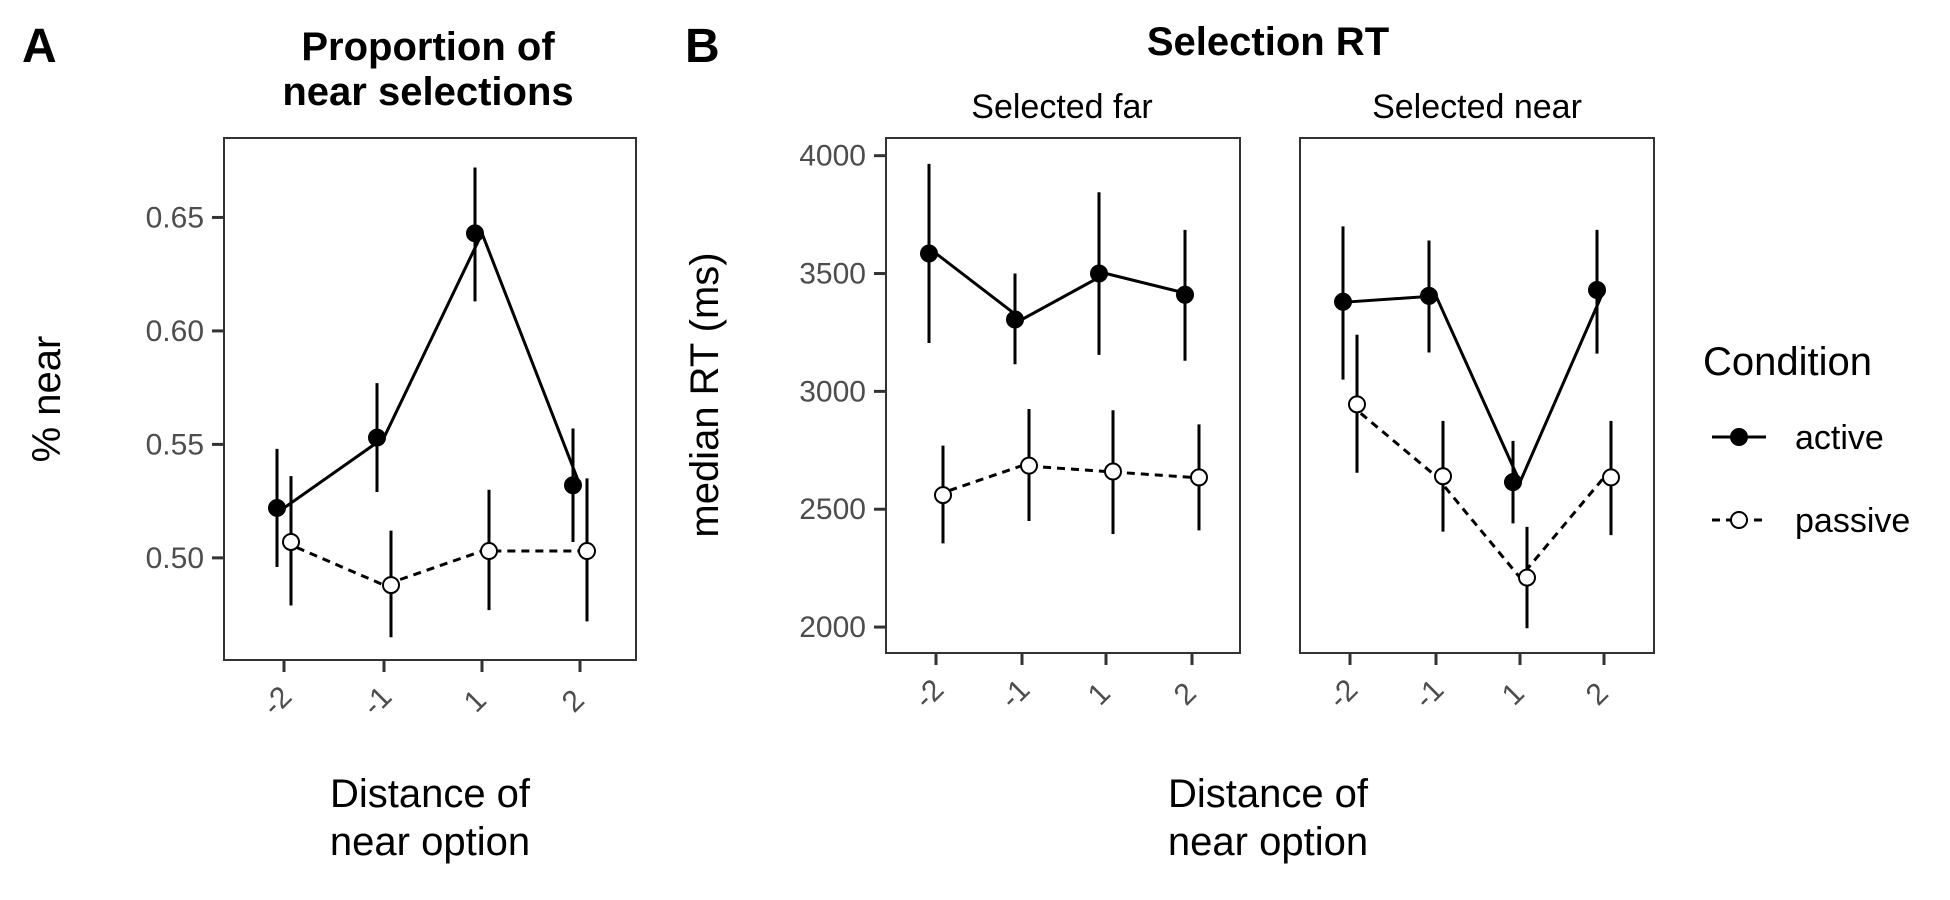 The height and width of the screenshot is (900, 1950). Describe the element at coordinates (1852, 521) in the screenshot. I see `legend-passive-label: passive` at that location.